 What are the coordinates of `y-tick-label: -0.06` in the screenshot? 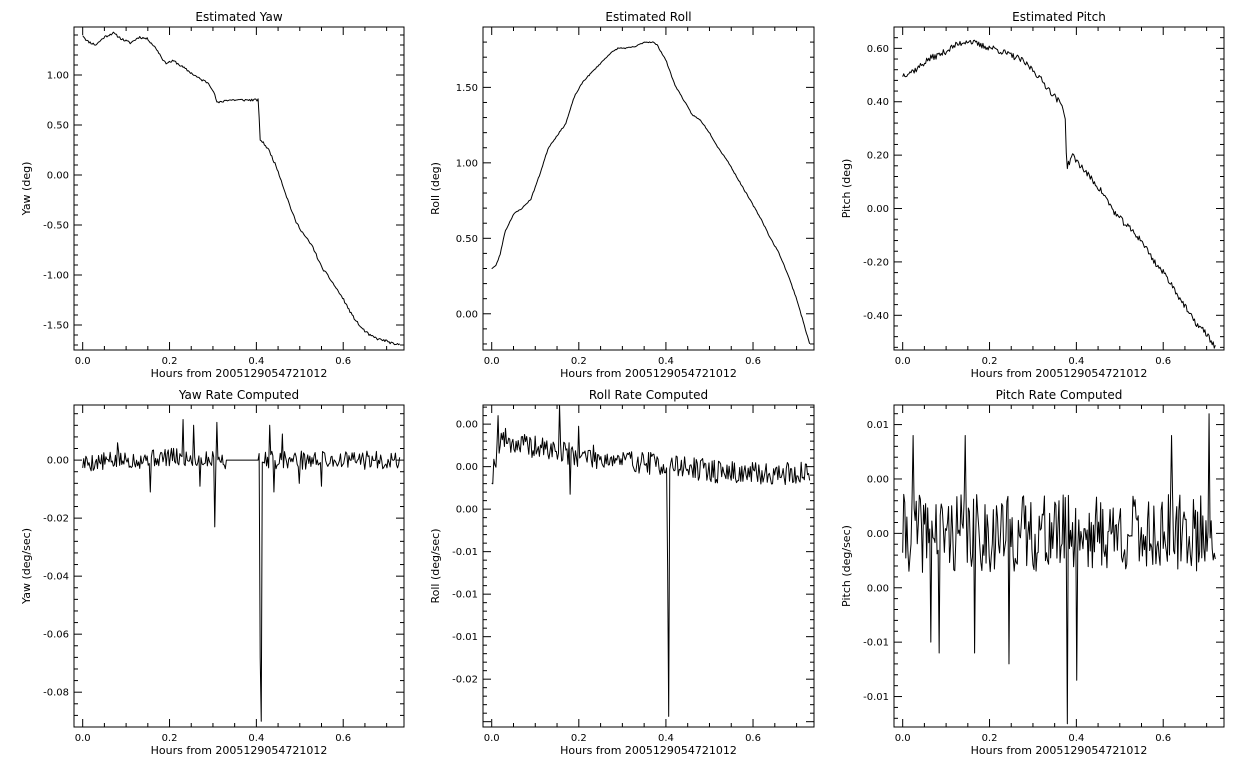 It's located at (56, 635).